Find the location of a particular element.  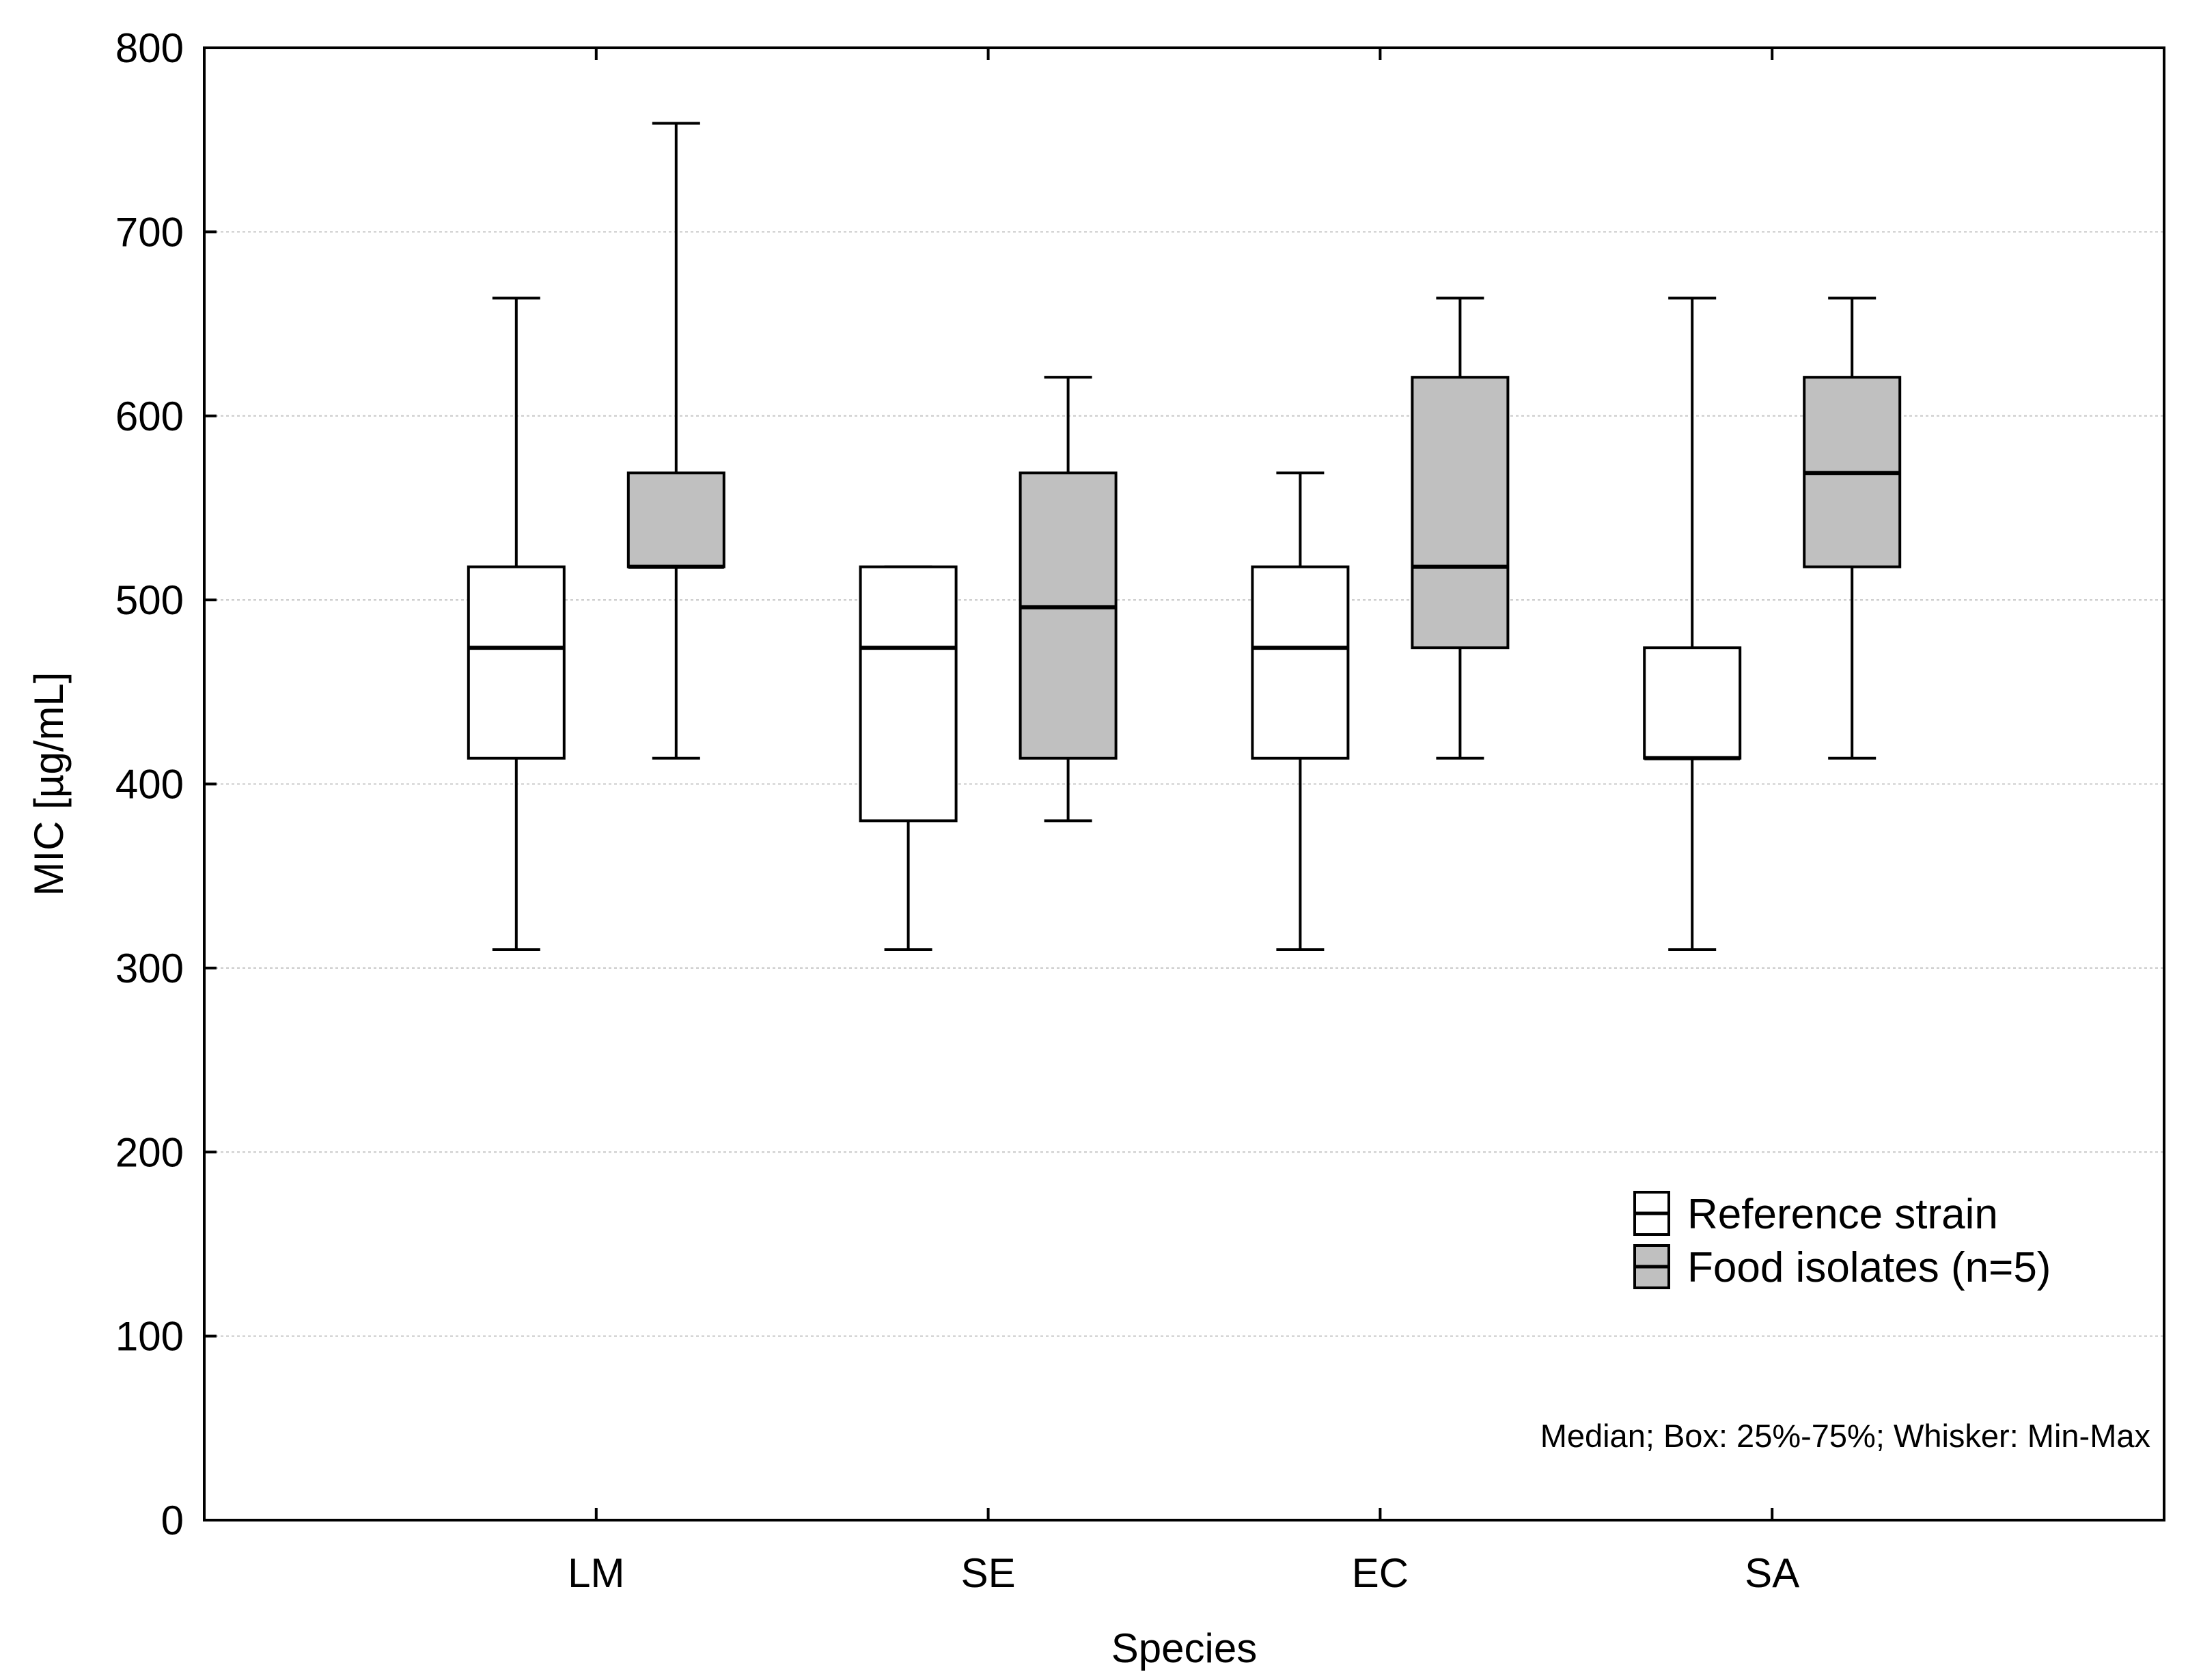

y-tick-label: 700 is located at coordinates (149, 232).